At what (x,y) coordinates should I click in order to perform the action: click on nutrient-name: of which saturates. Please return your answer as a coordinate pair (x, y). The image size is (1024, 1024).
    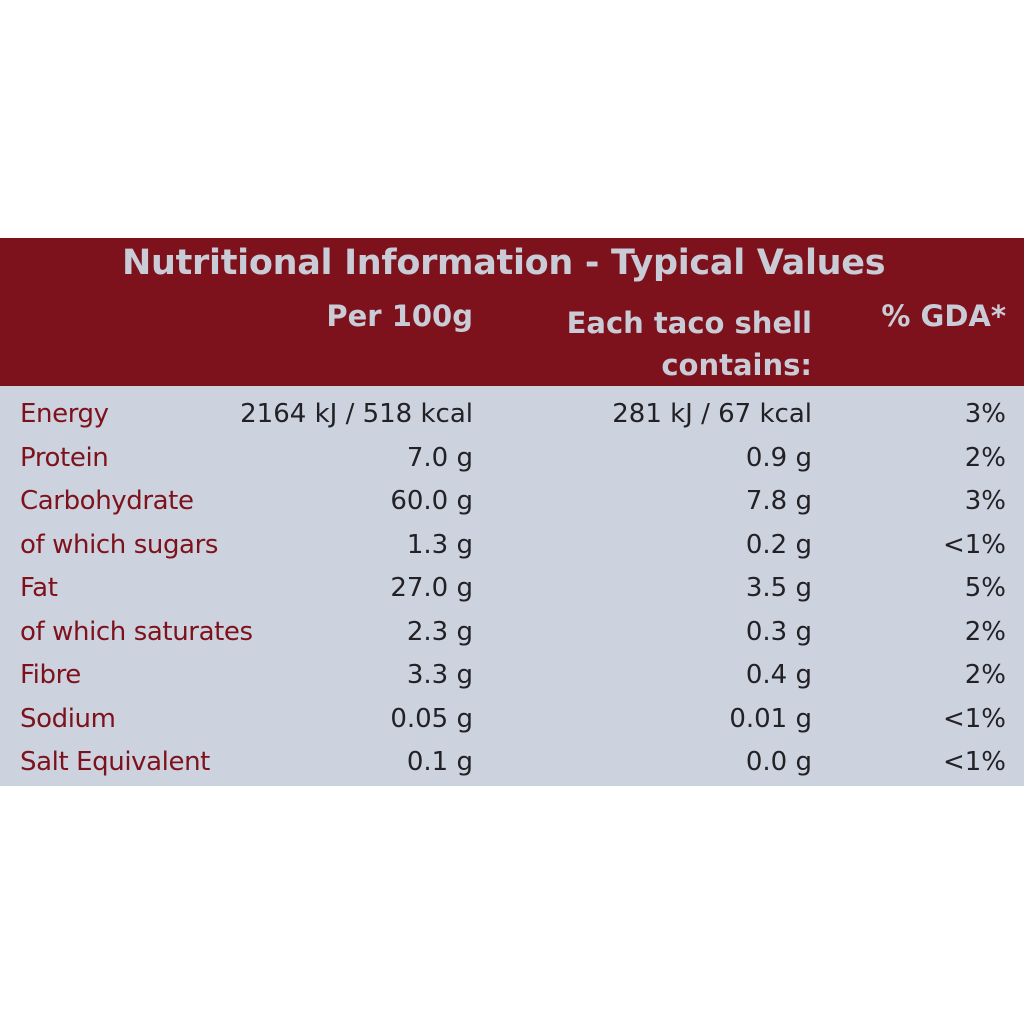
    Looking at the image, I should click on (136, 631).